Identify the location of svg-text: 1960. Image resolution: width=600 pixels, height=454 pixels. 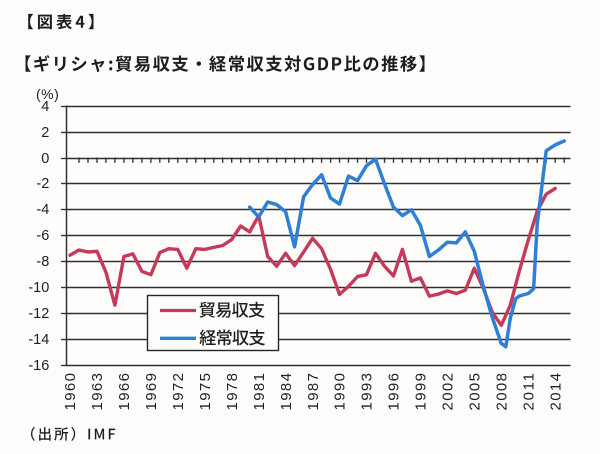
(70, 392).